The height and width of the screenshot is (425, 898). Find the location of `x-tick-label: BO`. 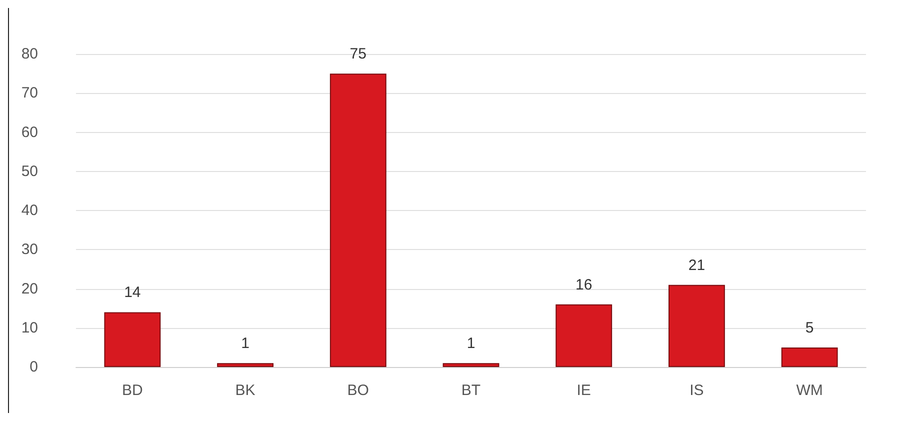

x-tick-label: BO is located at coordinates (358, 390).